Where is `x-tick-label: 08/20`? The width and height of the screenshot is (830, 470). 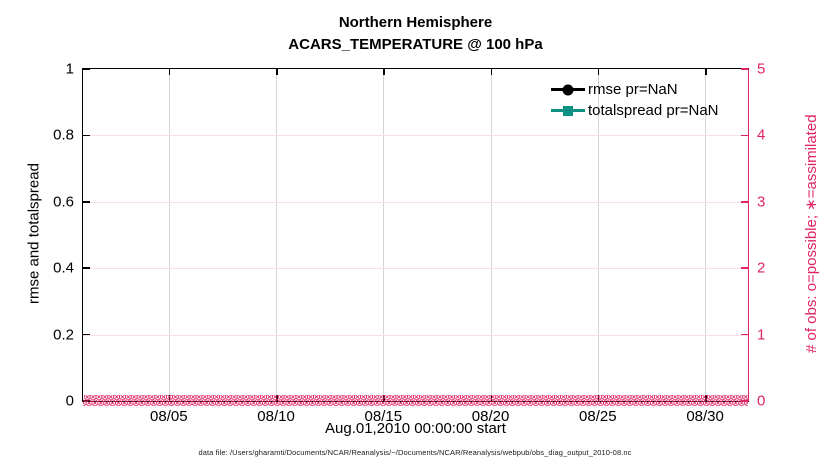 x-tick-label: 08/20 is located at coordinates (490, 416).